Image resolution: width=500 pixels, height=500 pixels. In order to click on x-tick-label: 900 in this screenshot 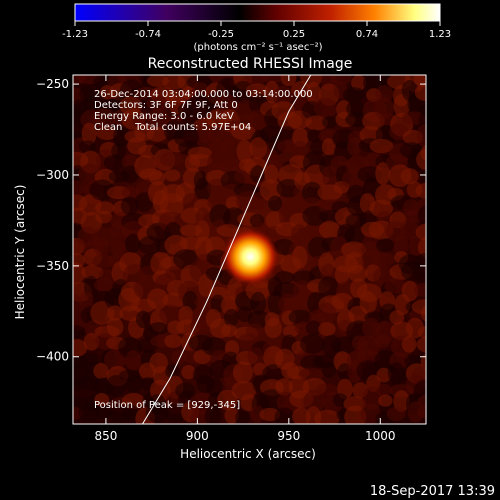, I will do `click(197, 436)`.